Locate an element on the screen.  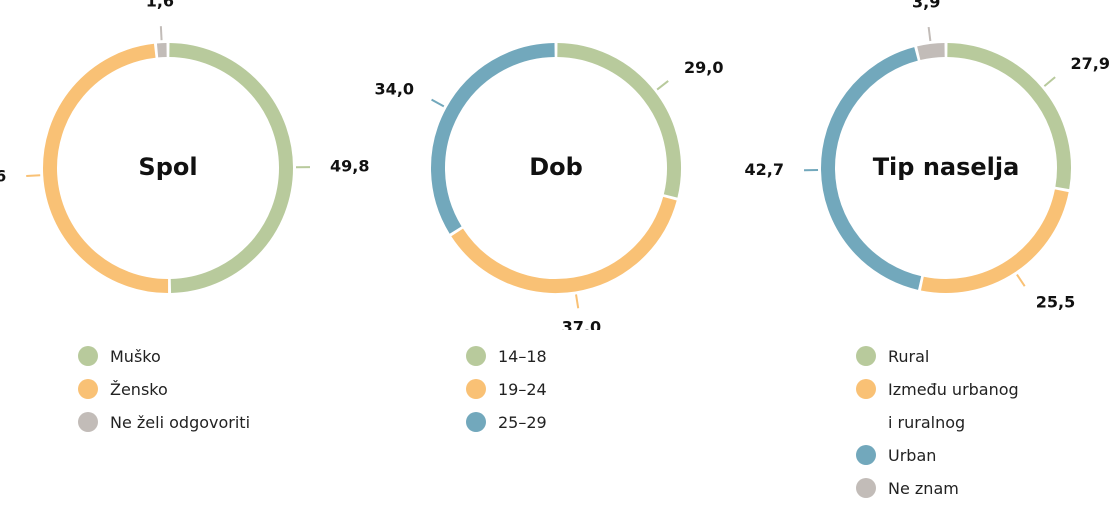
legend-item: Između urbanog i ruralnog is located at coordinates (942, 406).